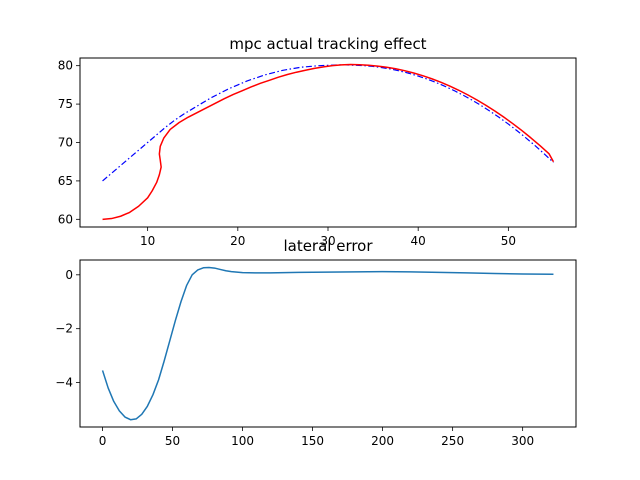  Describe the element at coordinates (65, 181) in the screenshot. I see `tracking-y-tick-label: 65` at that location.